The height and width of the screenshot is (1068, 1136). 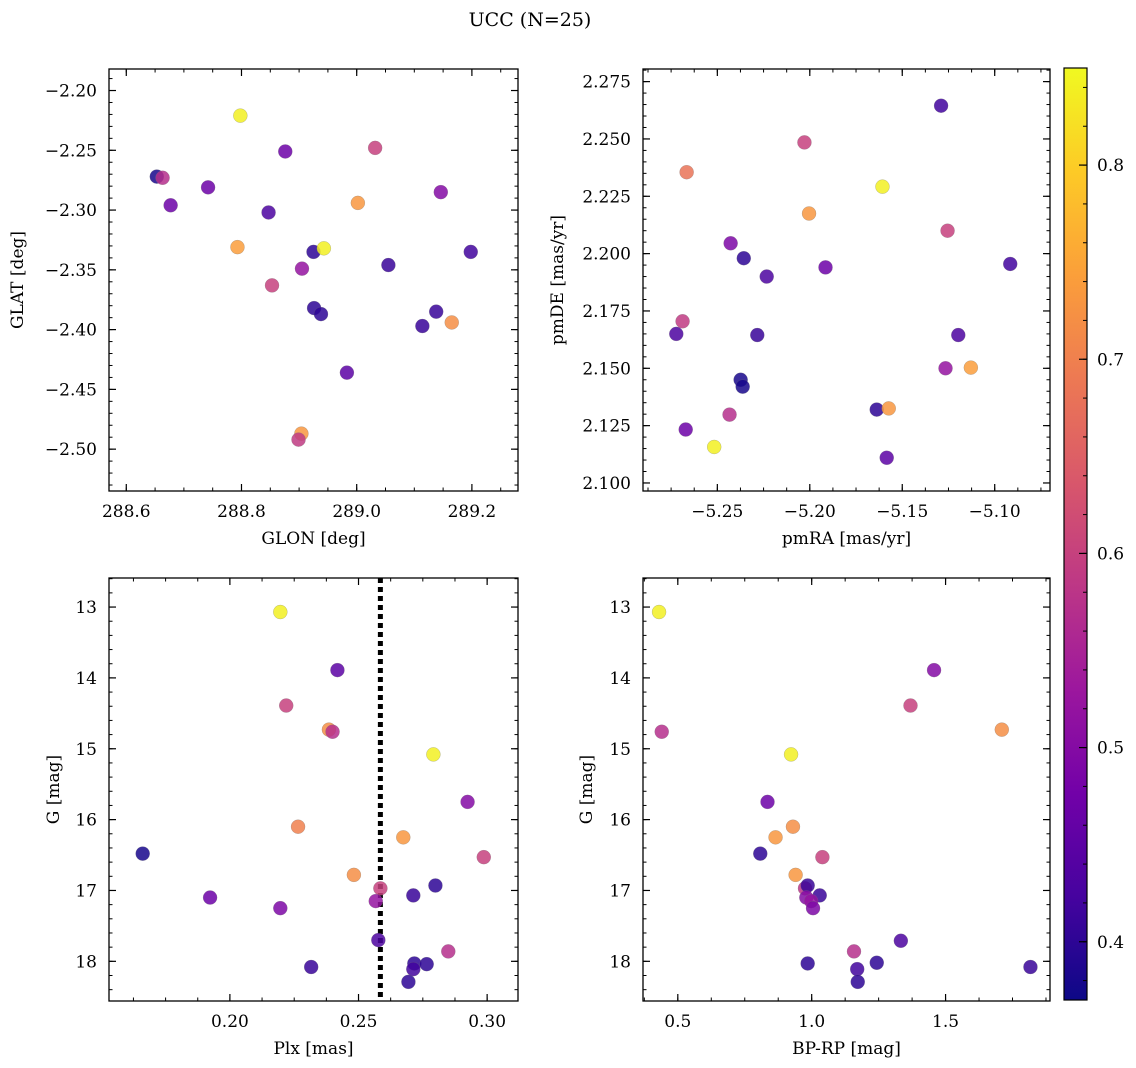 I want to click on x-tick-label: 288.6, so click(x=126, y=512).